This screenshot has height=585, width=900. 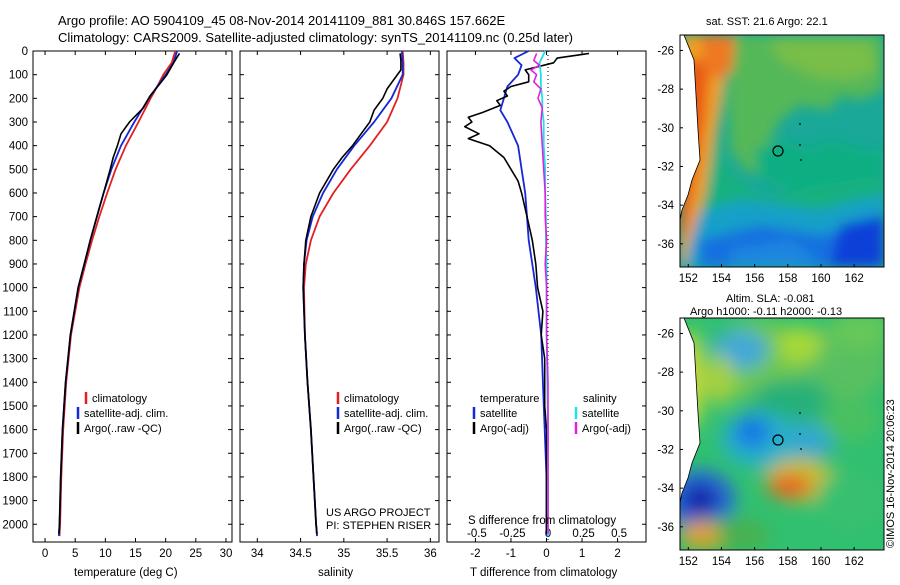 What do you see at coordinates (512, 534) in the screenshot?
I see `s-tick-label: -0.25` at bounding box center [512, 534].